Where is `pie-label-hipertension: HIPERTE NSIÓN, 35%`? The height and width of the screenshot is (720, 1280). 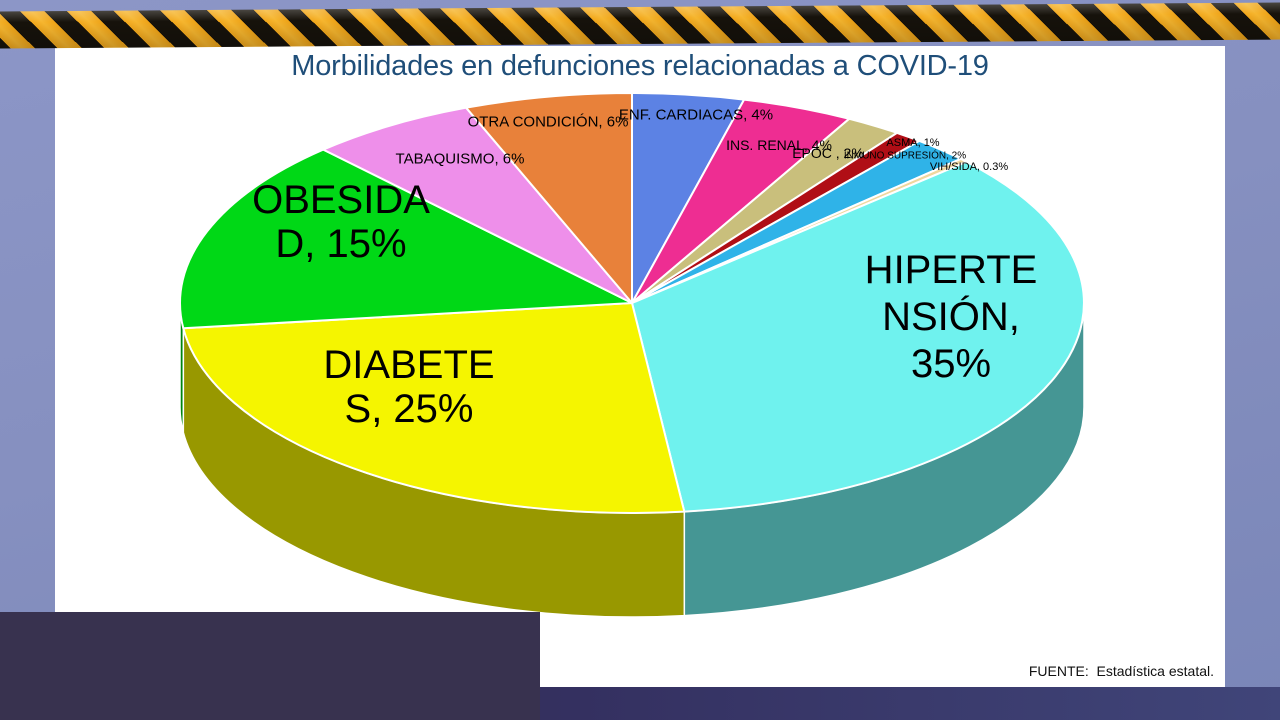
pie-label-hipertension: HIPERTE NSIÓN, 35% is located at coordinates (951, 316).